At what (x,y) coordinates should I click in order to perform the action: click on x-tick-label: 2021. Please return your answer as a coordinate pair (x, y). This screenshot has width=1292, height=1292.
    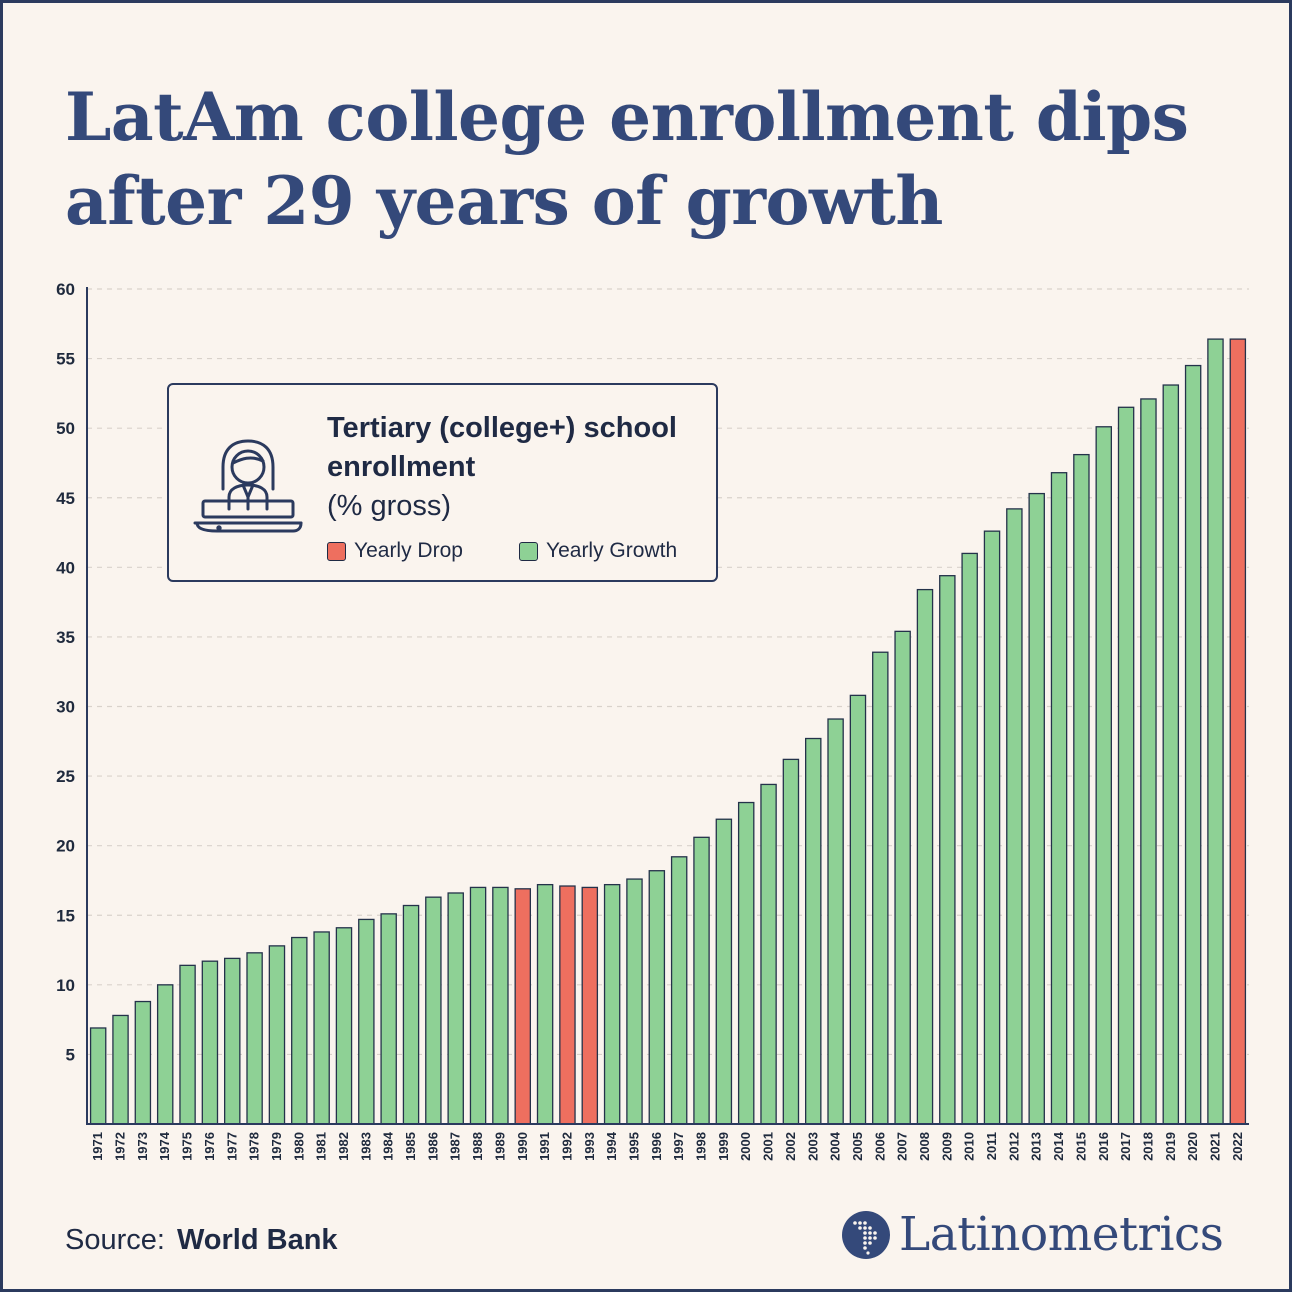
    Looking at the image, I should click on (1214, 1146).